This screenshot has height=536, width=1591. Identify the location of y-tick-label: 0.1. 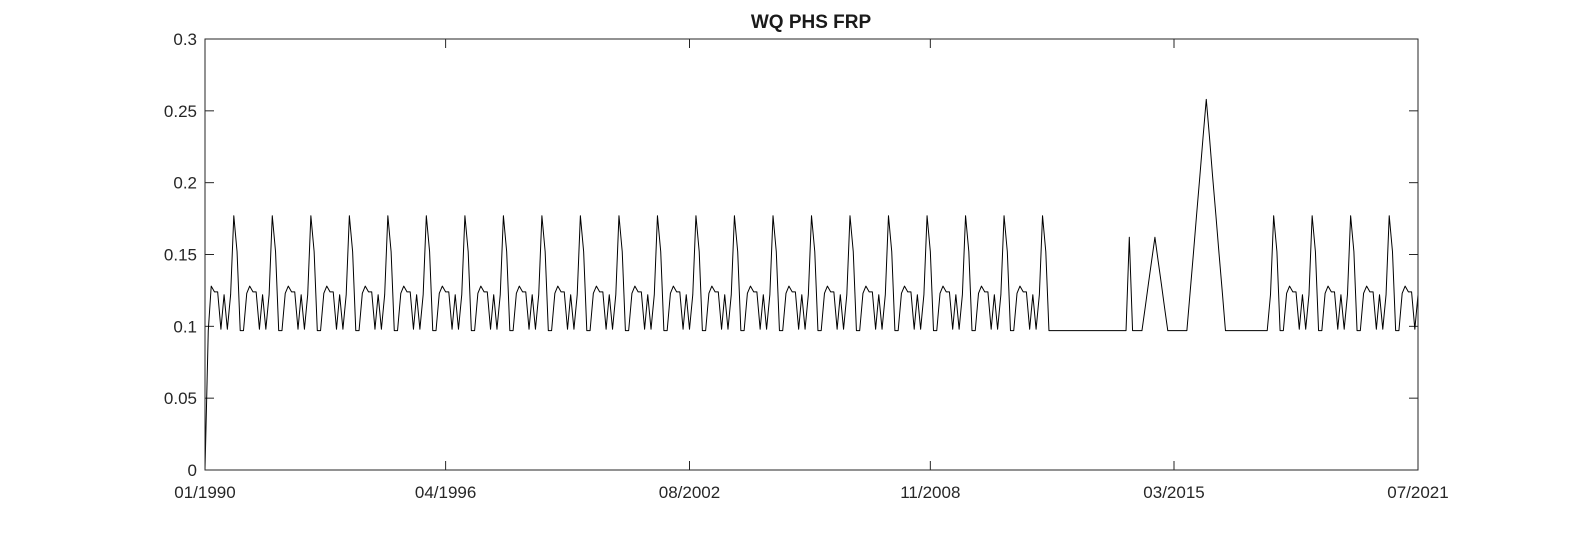
(185, 326).